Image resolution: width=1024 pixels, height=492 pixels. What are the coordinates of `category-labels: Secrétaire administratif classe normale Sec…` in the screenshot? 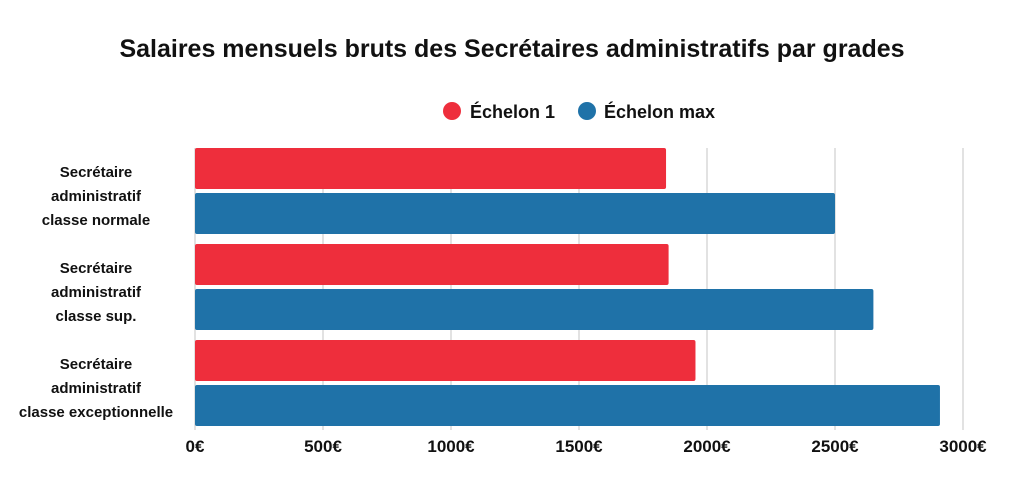 It's located at (96, 292).